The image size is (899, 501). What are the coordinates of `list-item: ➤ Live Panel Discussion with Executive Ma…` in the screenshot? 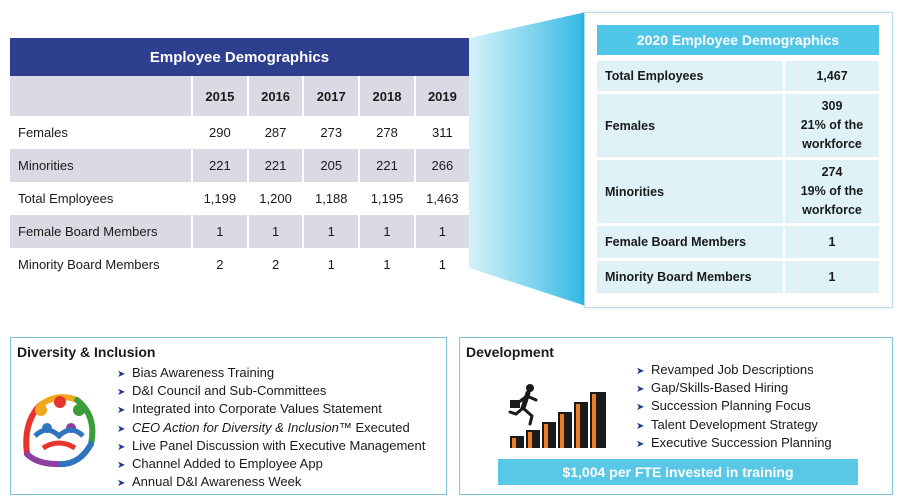 It's located at (271, 446).